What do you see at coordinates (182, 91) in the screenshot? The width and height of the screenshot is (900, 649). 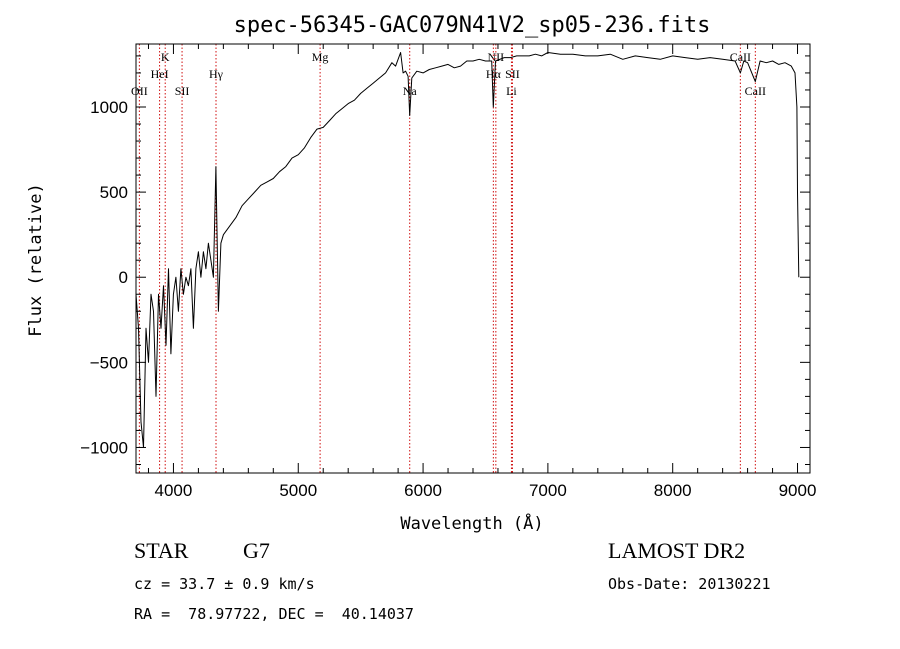 I see `line-marker-label-3: SII` at bounding box center [182, 91].